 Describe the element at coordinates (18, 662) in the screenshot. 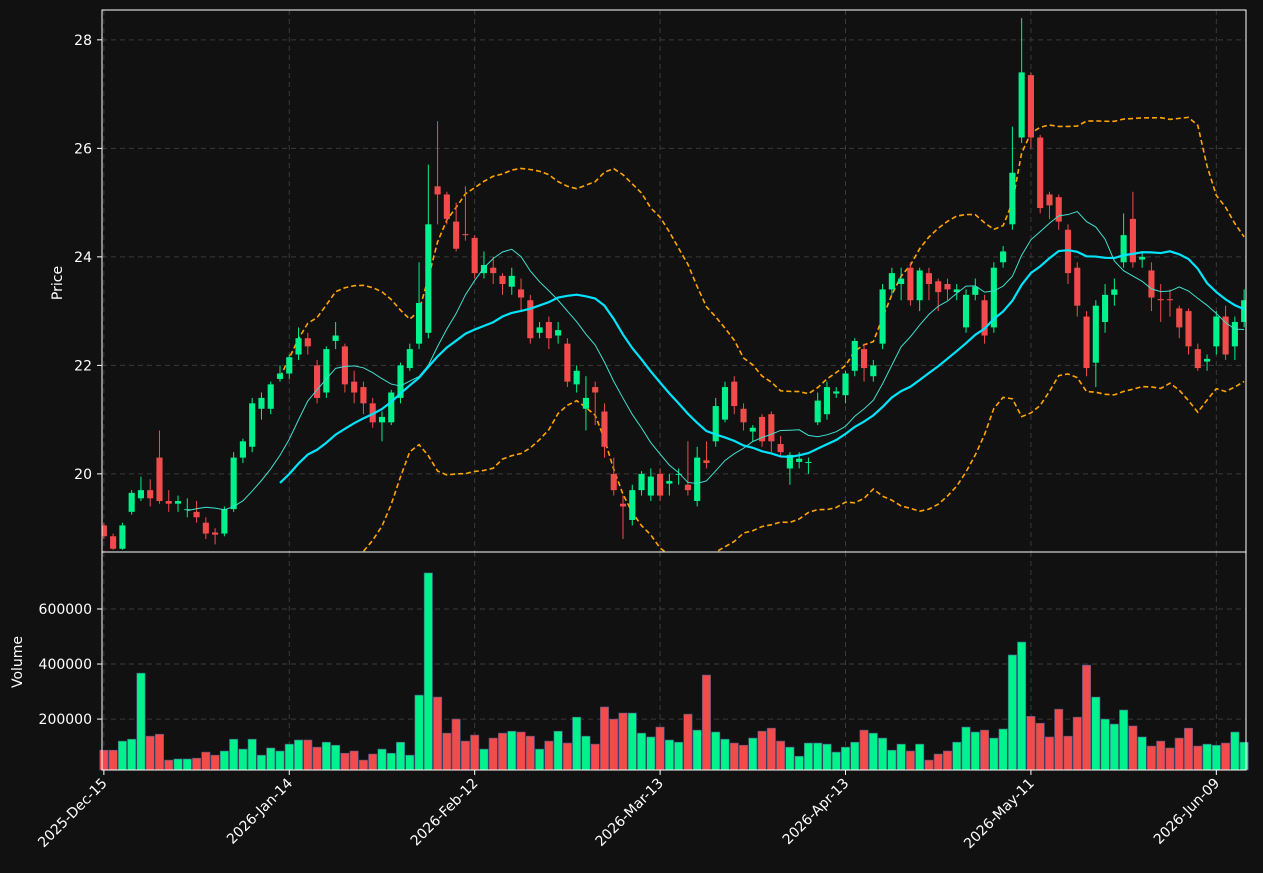

I see `volume-axis-label: Volume` at that location.